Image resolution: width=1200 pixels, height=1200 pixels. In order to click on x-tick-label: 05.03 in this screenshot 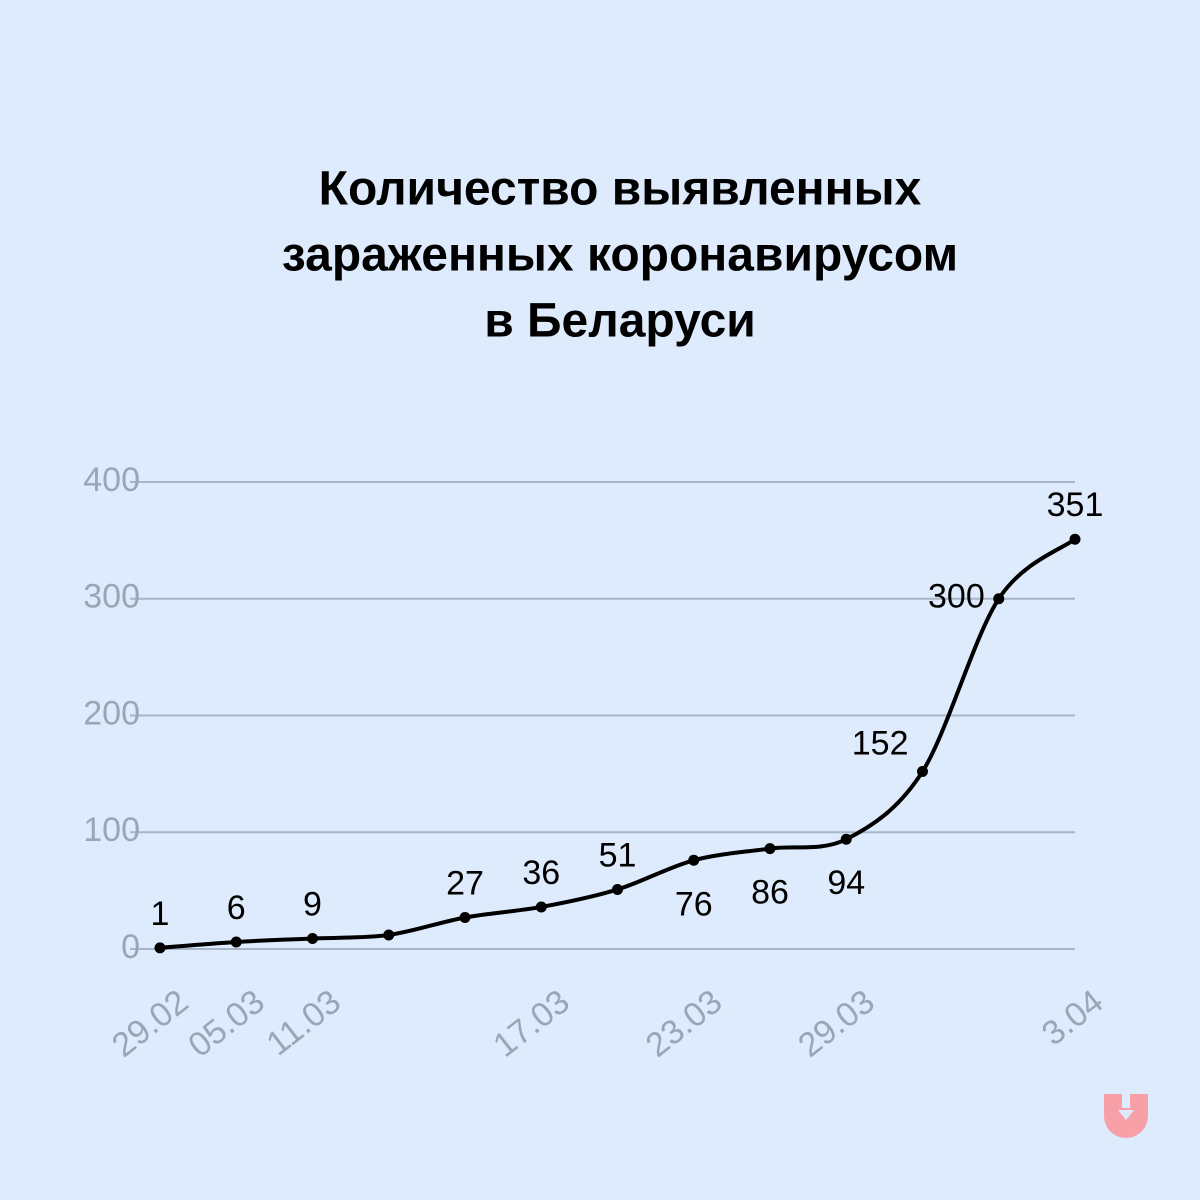, I will do `click(226, 1023)`.